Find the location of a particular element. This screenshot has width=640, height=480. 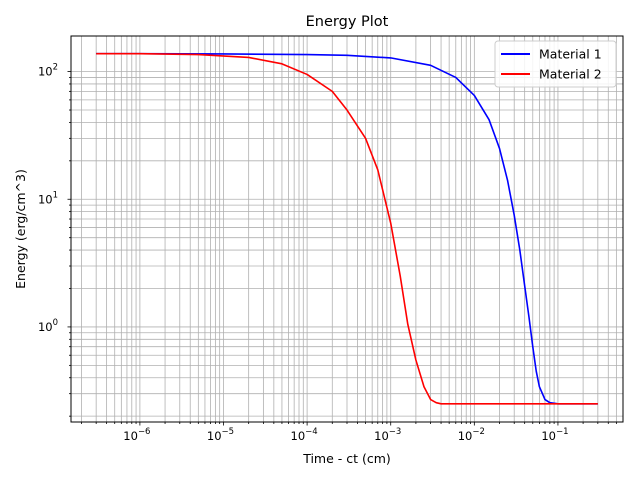

legend: Material 1 Material 2 is located at coordinates (555, 64).